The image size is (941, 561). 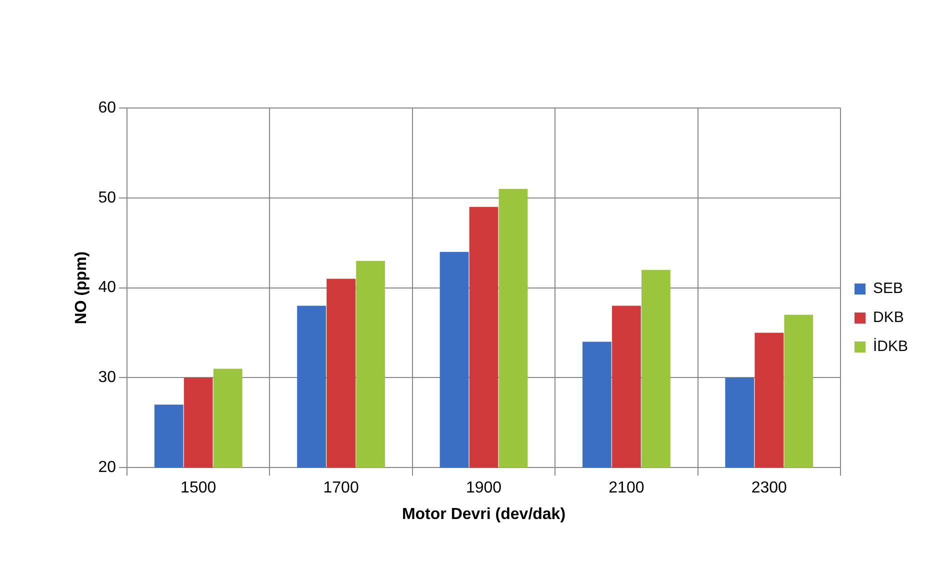 What do you see at coordinates (626, 488) in the screenshot?
I see `x-tick-label: 2100` at bounding box center [626, 488].